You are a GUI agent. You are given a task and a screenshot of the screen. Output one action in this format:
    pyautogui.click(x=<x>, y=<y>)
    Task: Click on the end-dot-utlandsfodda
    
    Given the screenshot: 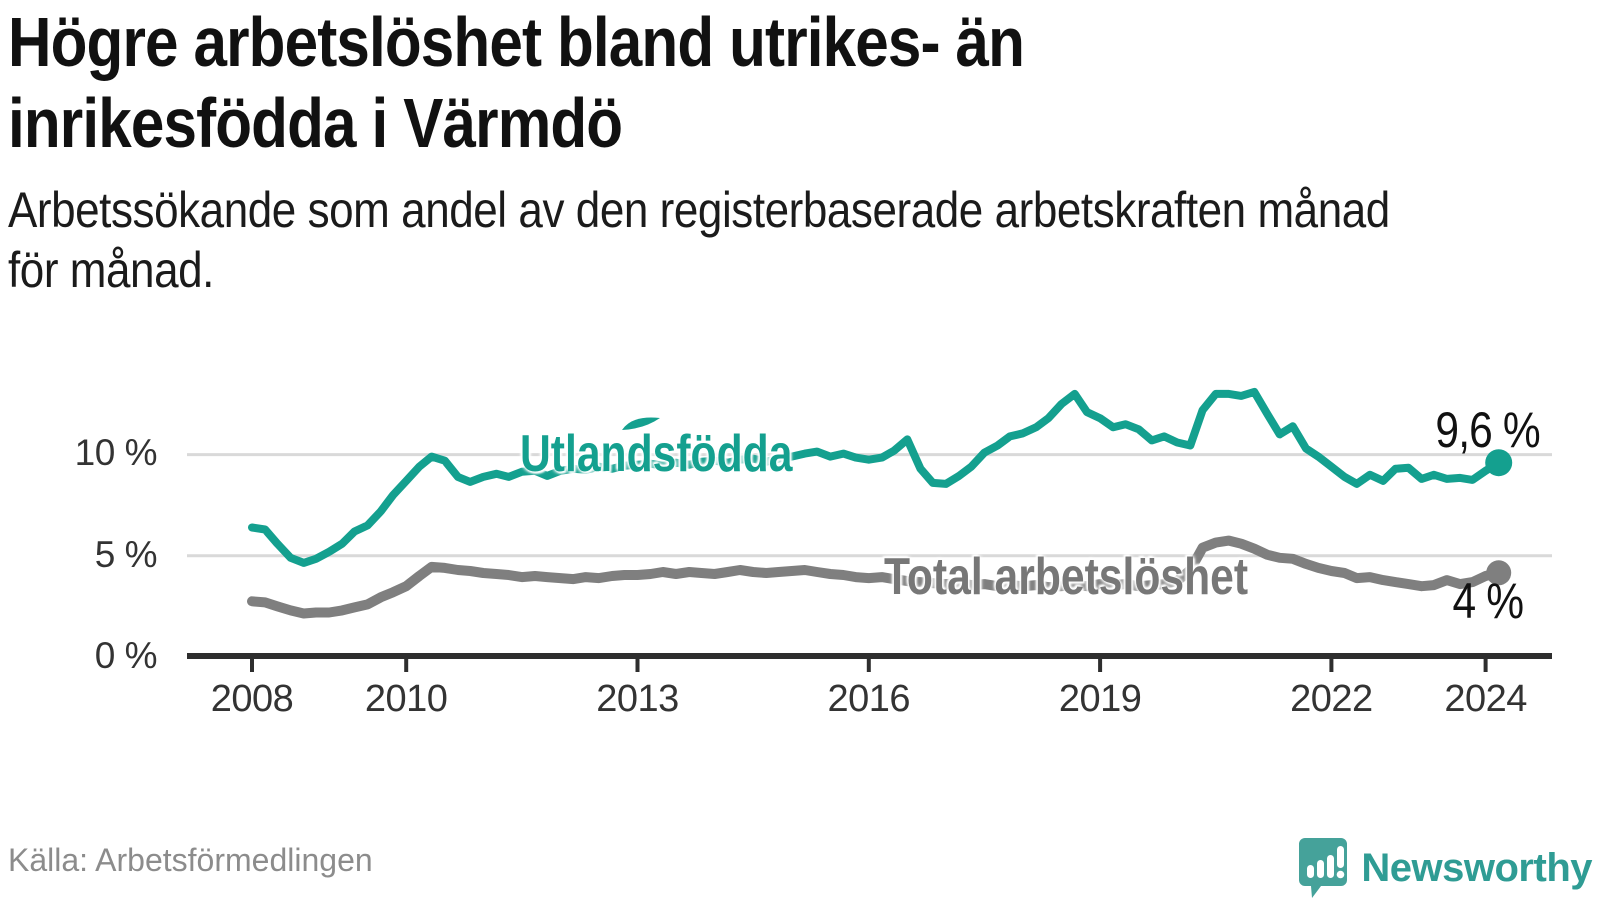 What is the action you would take?
    pyautogui.click(x=1499, y=463)
    